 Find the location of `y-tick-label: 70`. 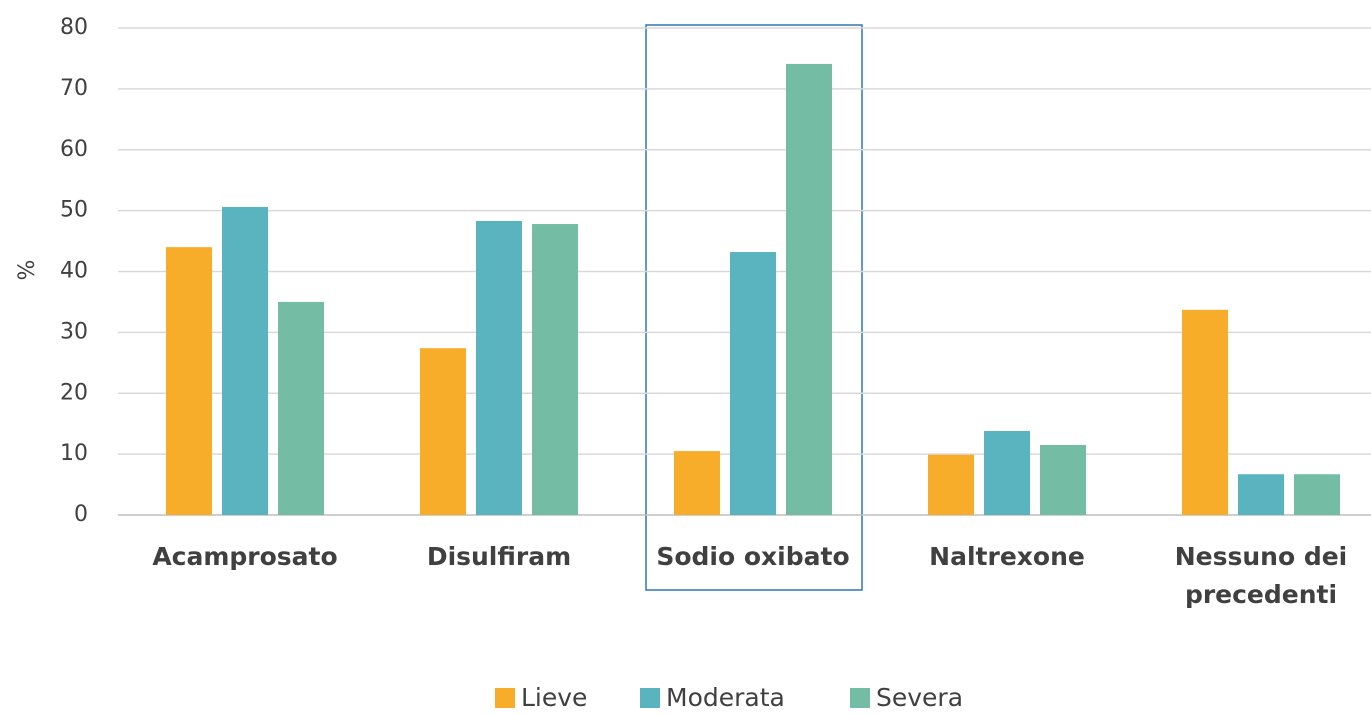

y-tick-label: 70 is located at coordinates (74, 88).